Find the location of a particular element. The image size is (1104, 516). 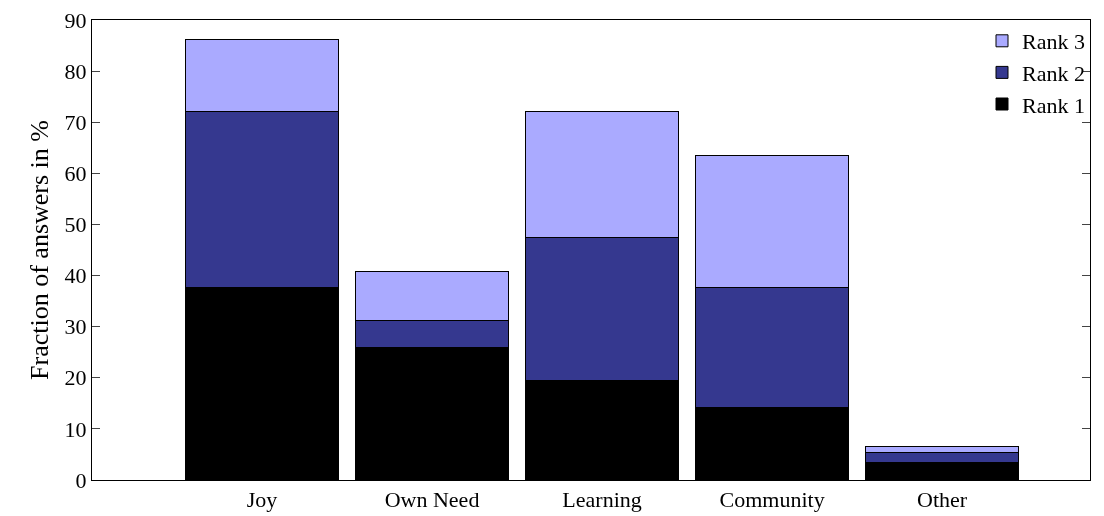

y-tick-label: 70 is located at coordinates (75, 122).